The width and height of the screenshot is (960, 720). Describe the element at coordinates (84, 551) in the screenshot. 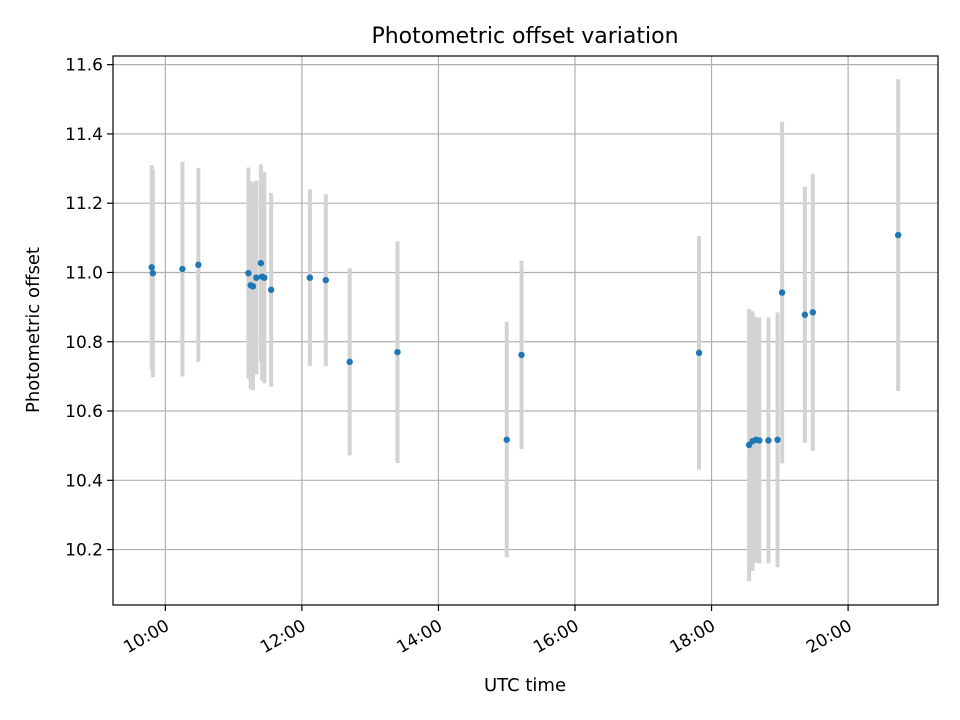

I see `y-tick-label: 10.2` at that location.